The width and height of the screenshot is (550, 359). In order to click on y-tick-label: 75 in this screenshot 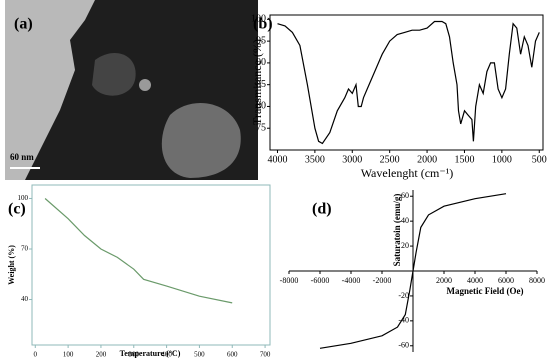, I will do `click(261, 128)`.